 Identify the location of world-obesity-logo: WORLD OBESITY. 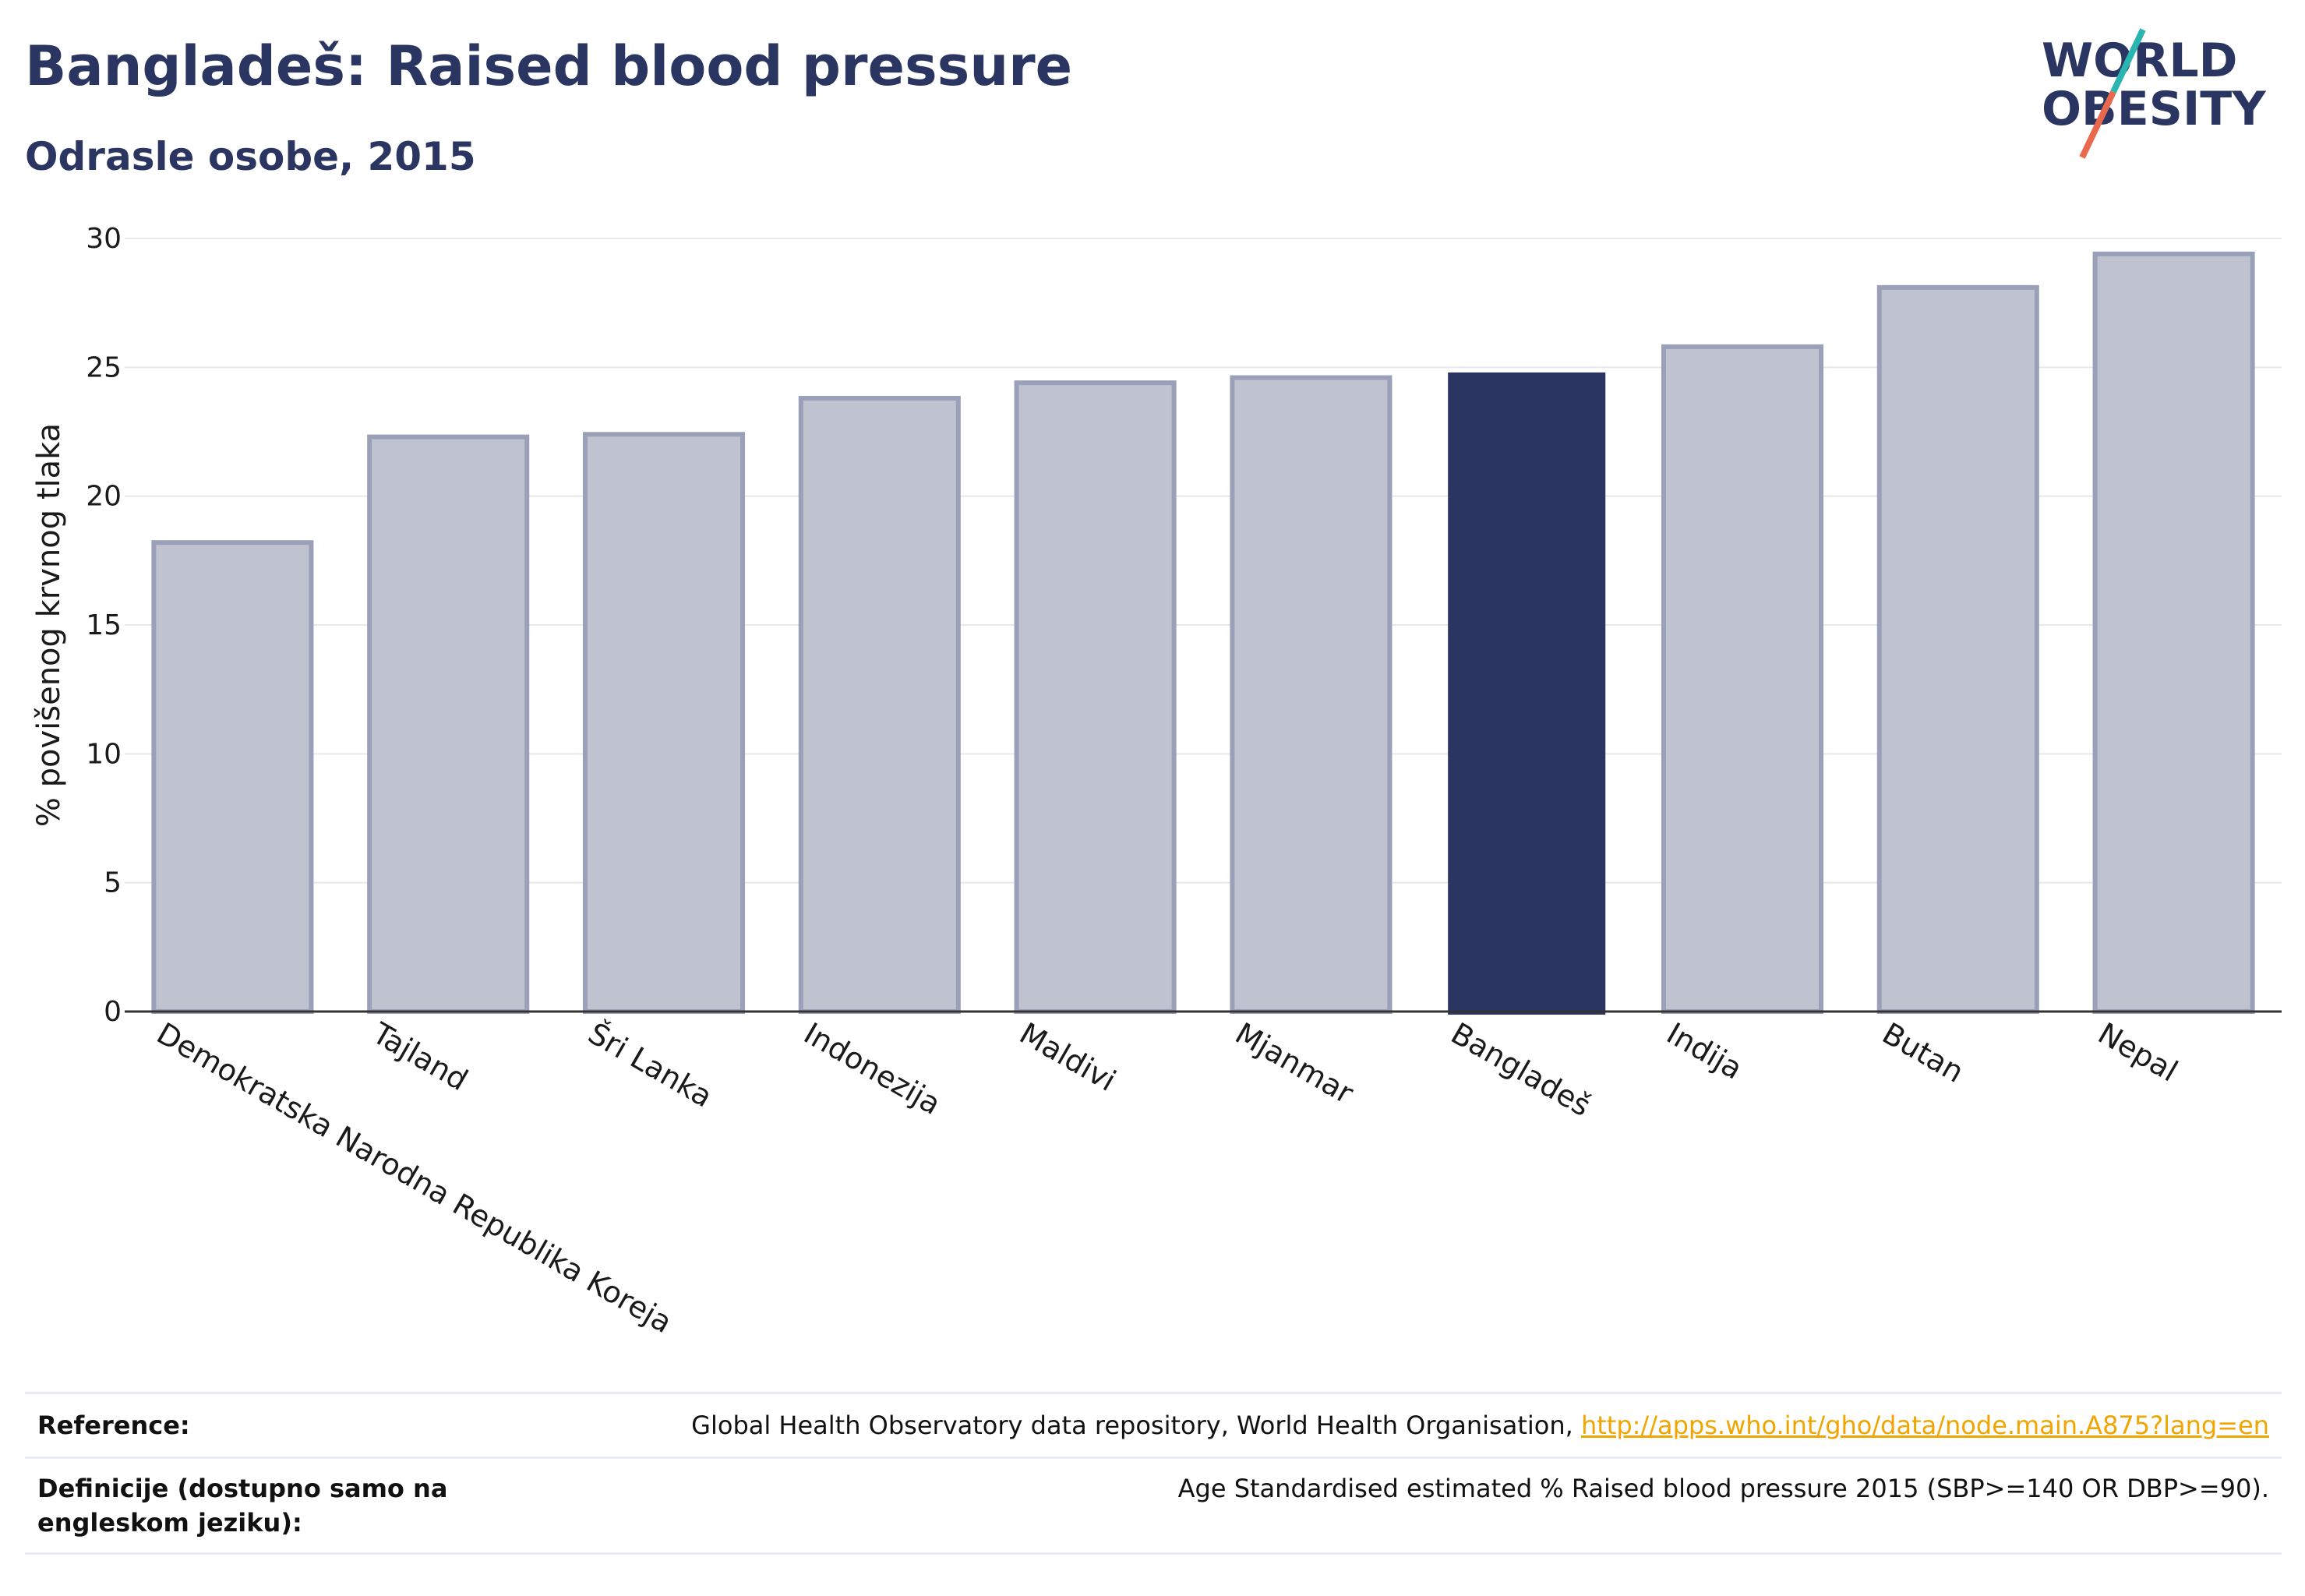
(2154, 93).